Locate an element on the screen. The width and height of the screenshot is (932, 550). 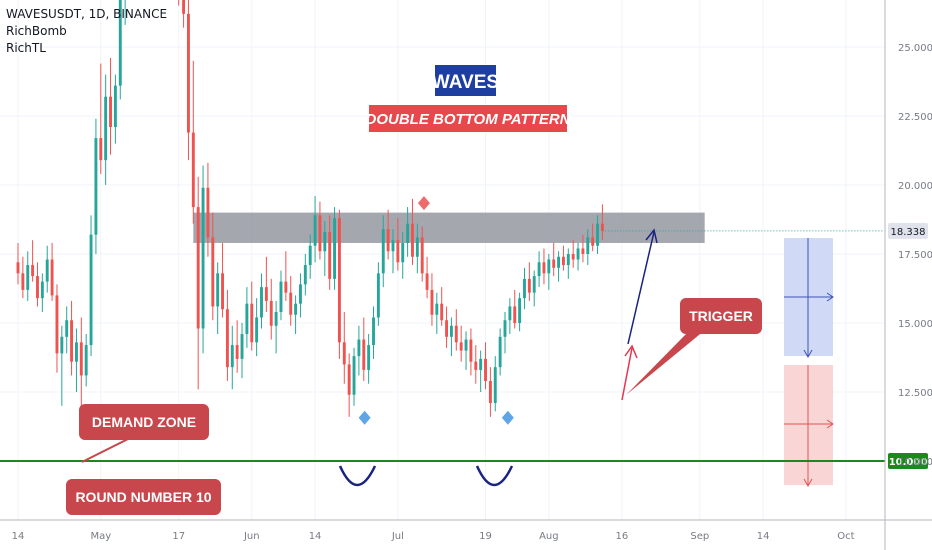
stop-target-arrow-right is located at coordinates (830, 424).